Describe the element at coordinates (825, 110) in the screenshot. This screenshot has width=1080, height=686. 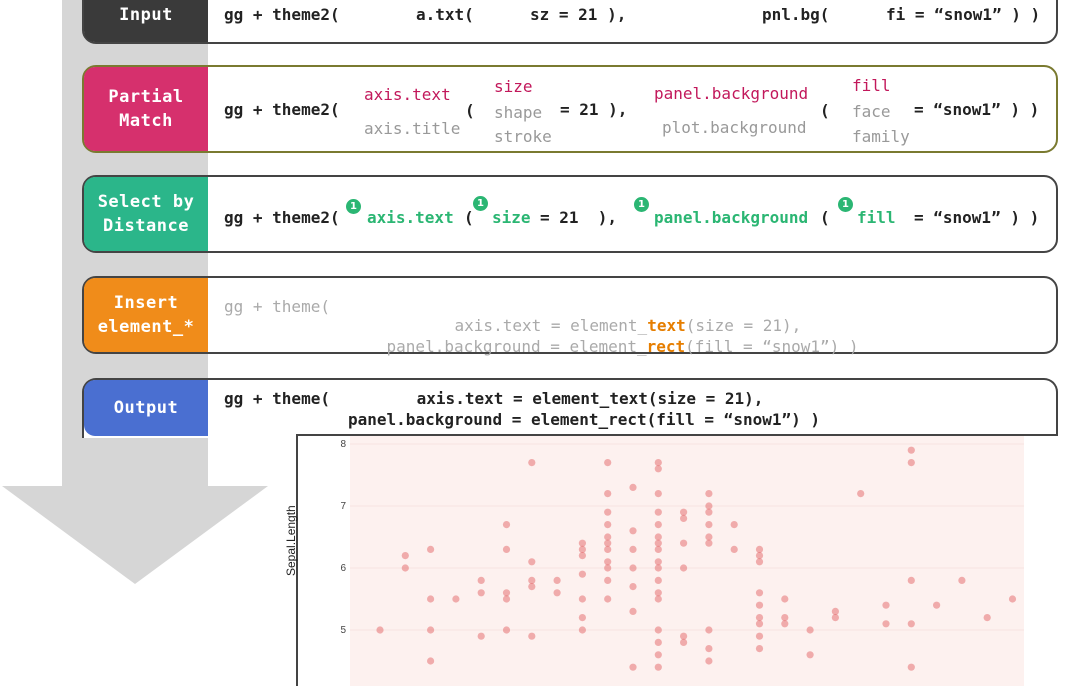
I see `partial-paren2: (` at that location.